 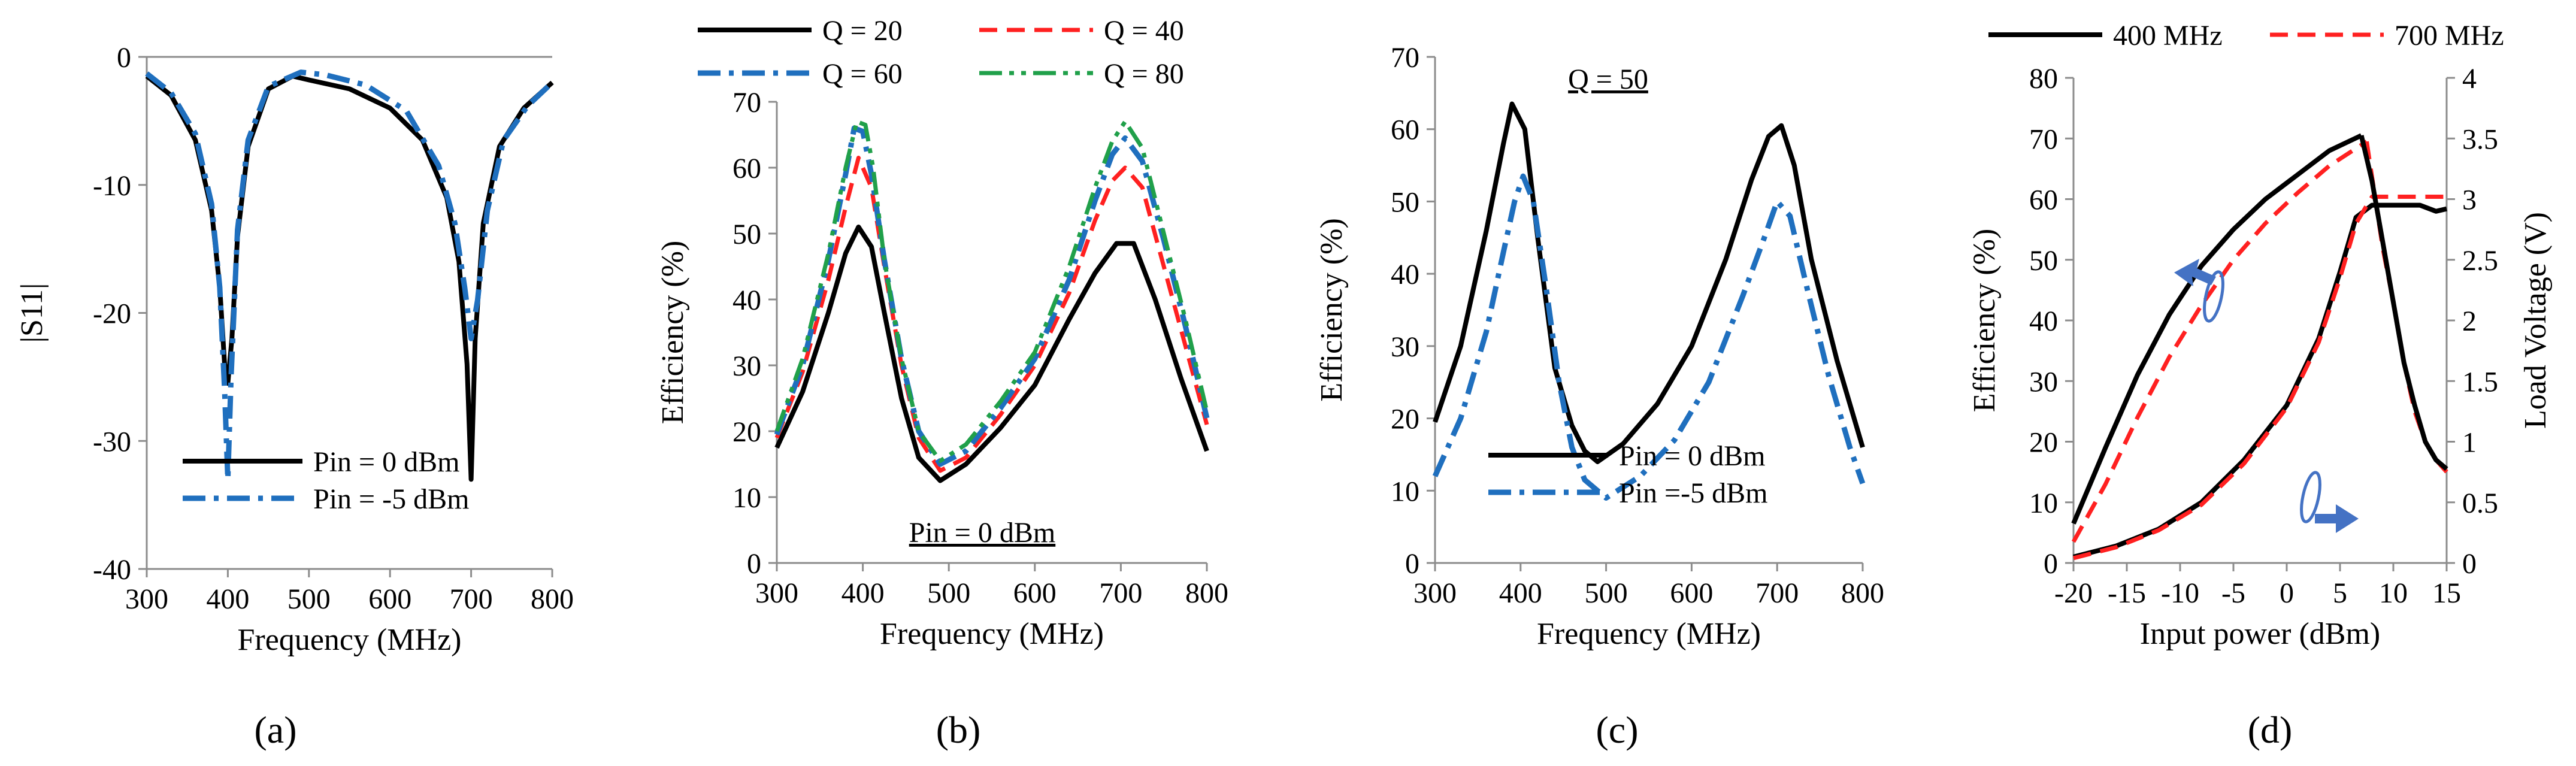 What do you see at coordinates (2449, 36) in the screenshot?
I see `legend-label: 700 MHz` at bounding box center [2449, 36].